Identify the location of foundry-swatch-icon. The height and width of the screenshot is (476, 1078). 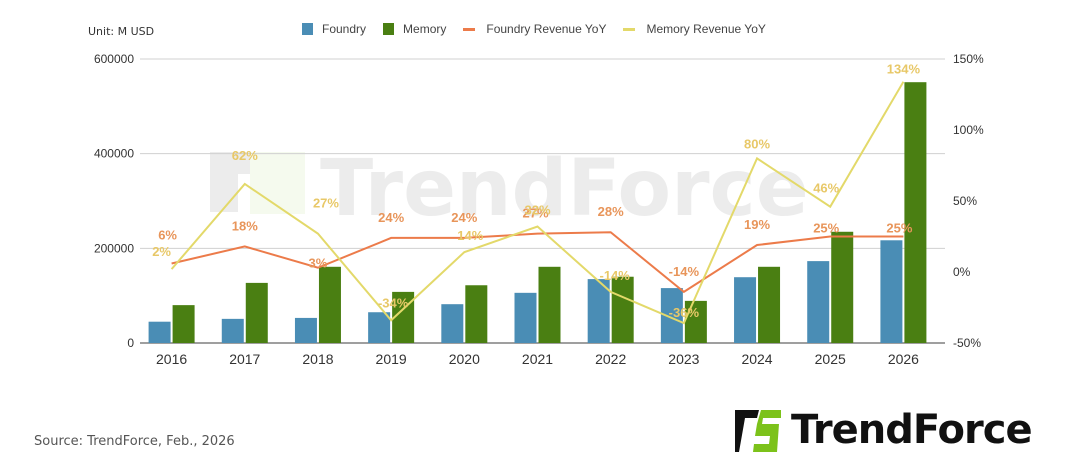
(307, 29).